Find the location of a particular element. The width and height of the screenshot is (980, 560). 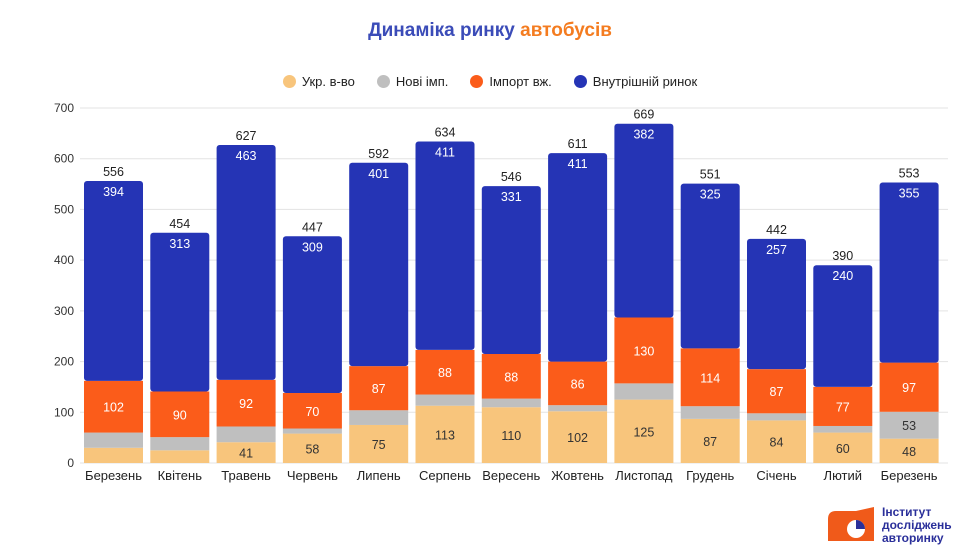

legend-label-ukr: Укр. в-во is located at coordinates (328, 81).